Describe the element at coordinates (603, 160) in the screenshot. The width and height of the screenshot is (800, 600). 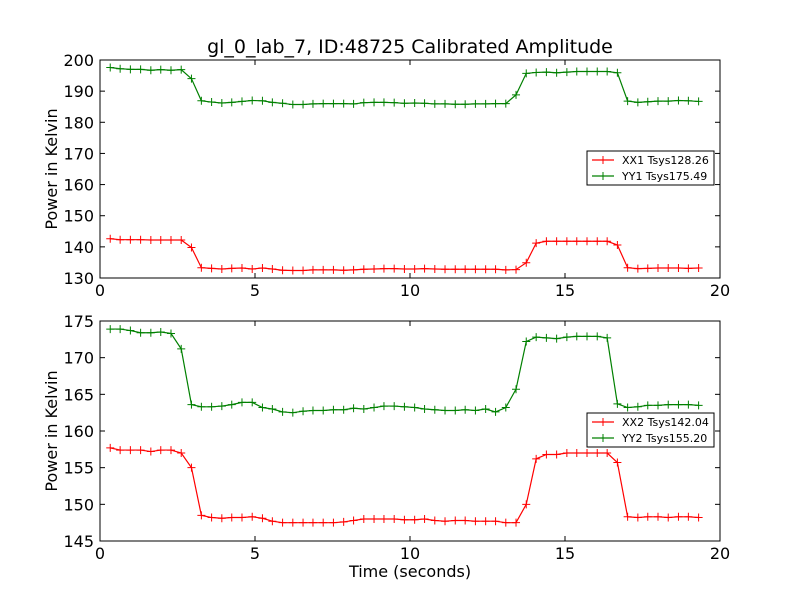
I see `legend-marker` at that location.